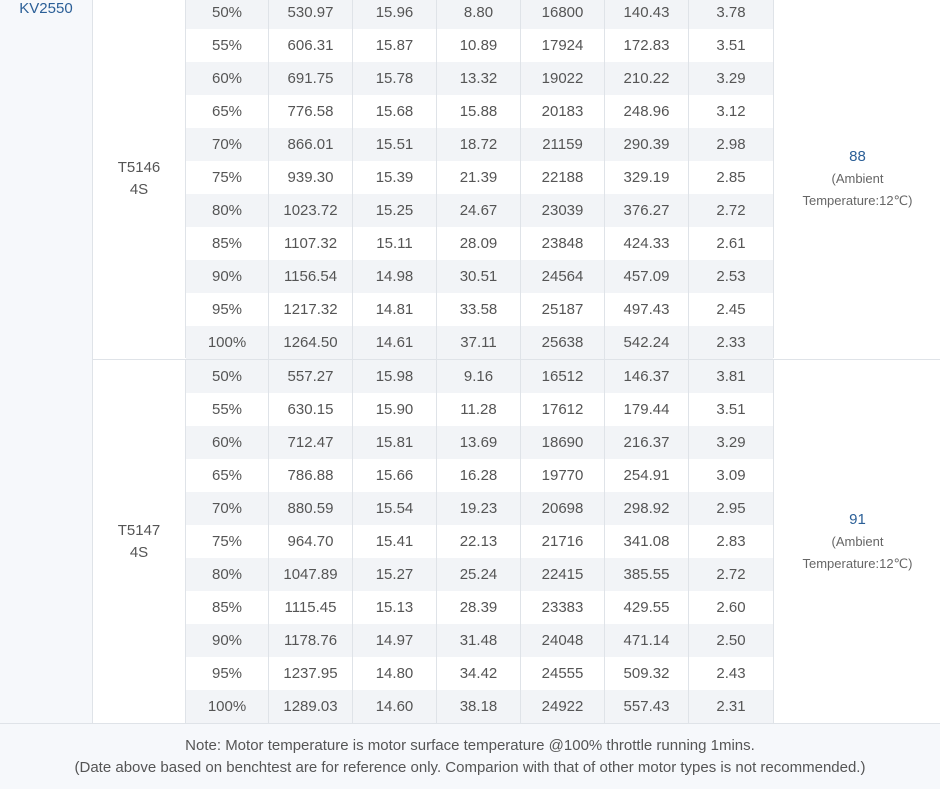 This screenshot has width=940, height=789. I want to click on table-cell: 776.58, so click(311, 111).